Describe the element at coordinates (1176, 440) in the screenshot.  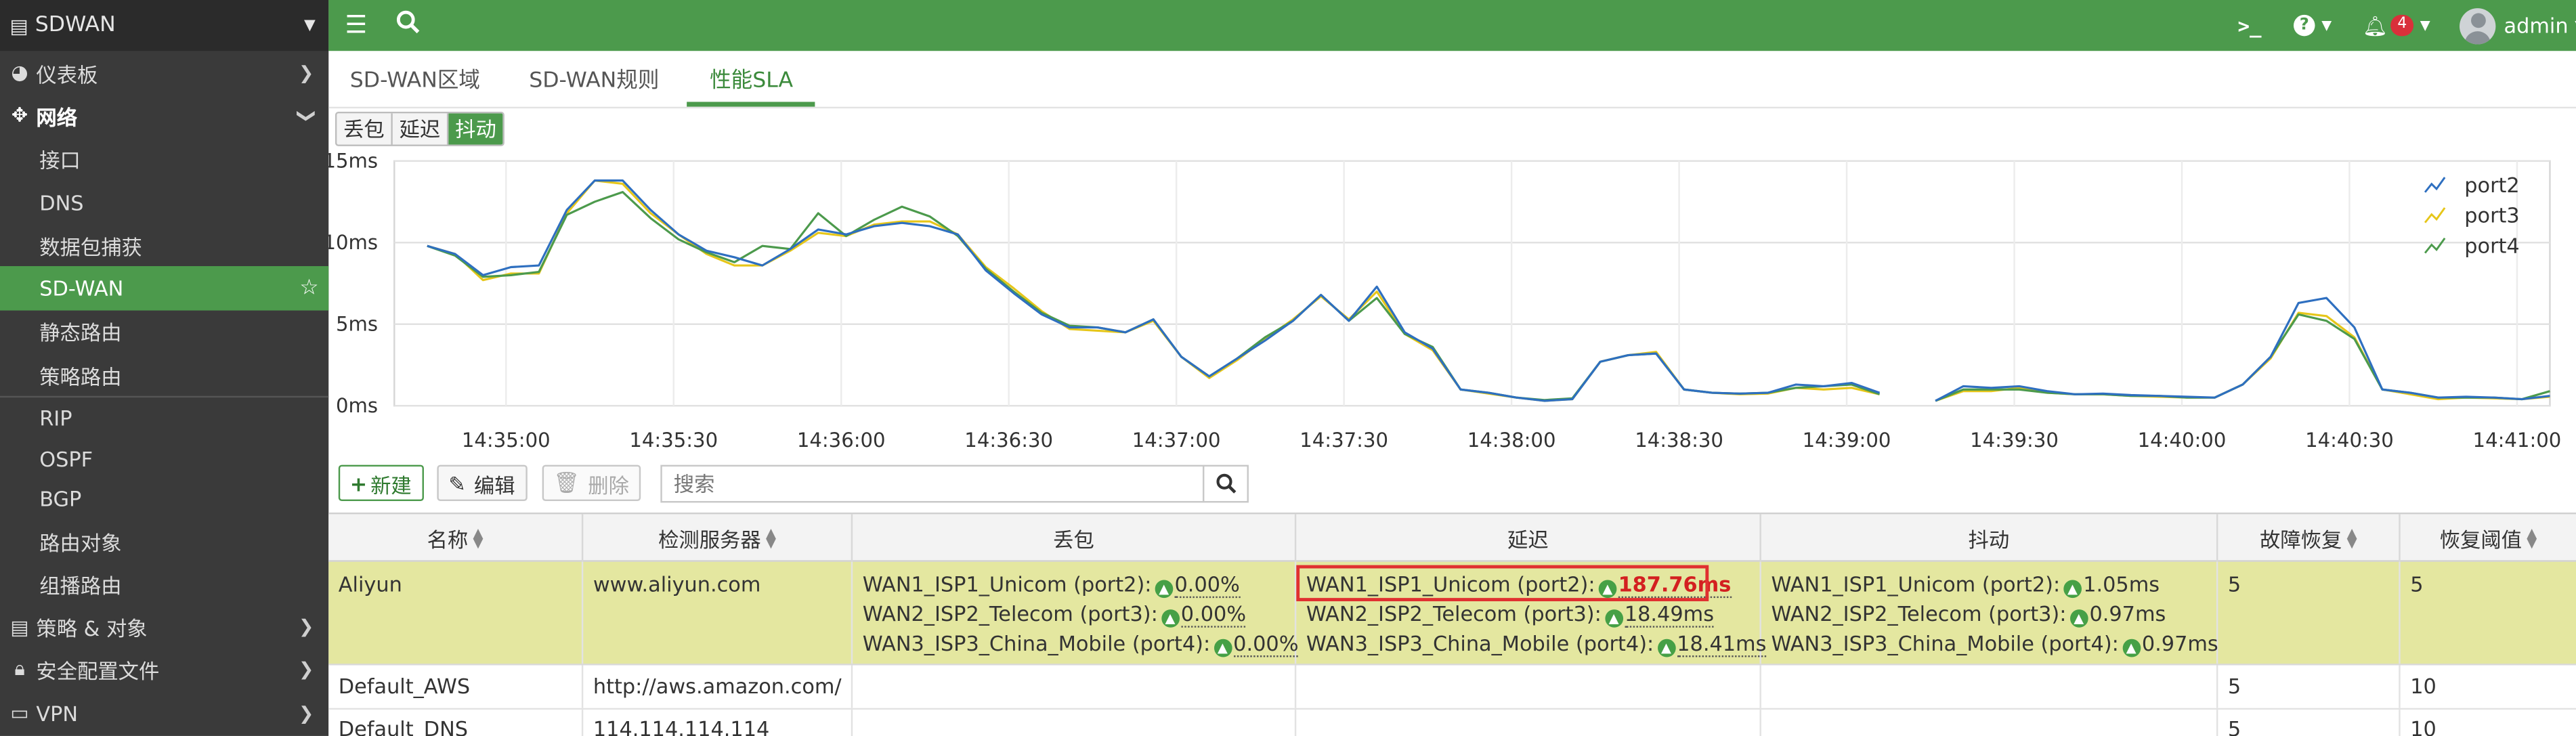
I see `x-tick-label: 14:37:00` at that location.